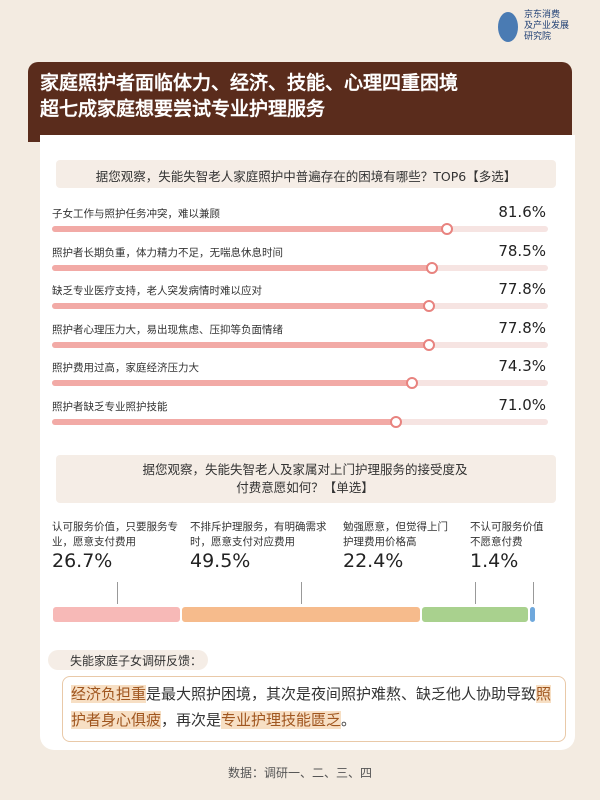  Describe the element at coordinates (220, 561) in the screenshot. I see `value-label: 49.5%` at that location.